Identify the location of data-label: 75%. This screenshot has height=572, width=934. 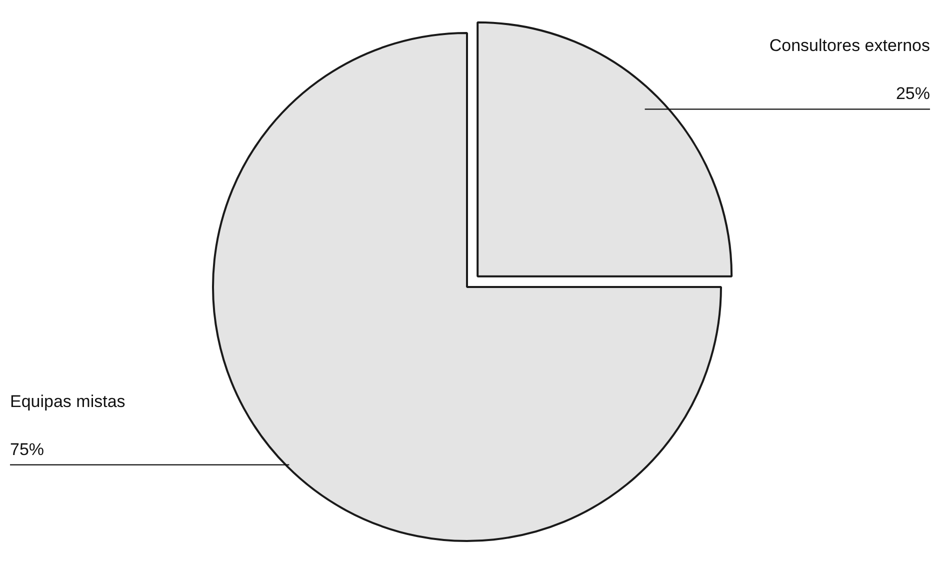
(27, 449).